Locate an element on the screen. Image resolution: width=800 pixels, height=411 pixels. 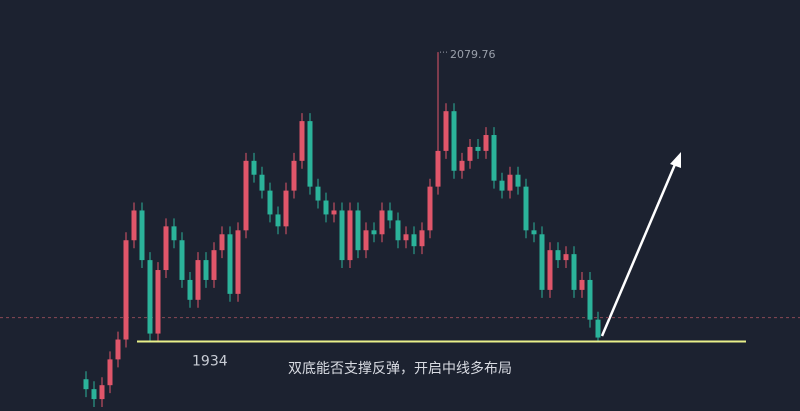
peak-label: 2079.76 is located at coordinates (473, 54).